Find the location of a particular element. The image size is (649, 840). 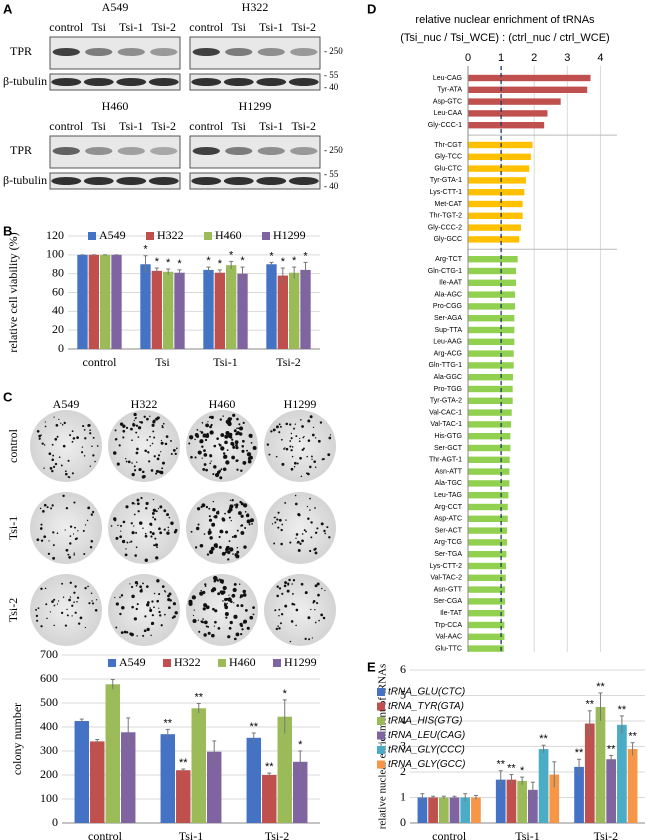

x-tick-label: 4 is located at coordinates (600, 58).